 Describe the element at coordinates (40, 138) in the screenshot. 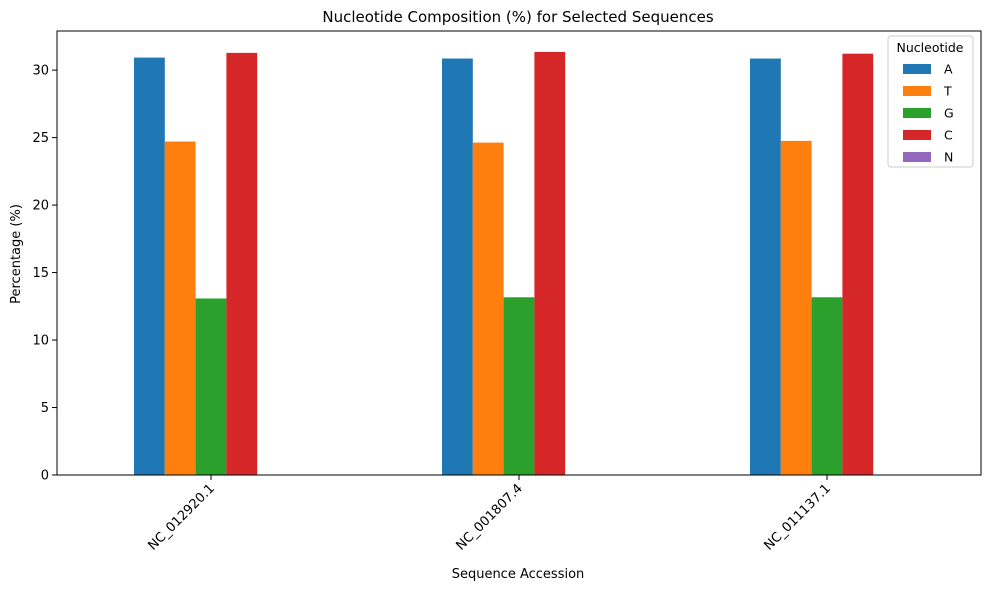

I see `y-tick-label: 25` at that location.